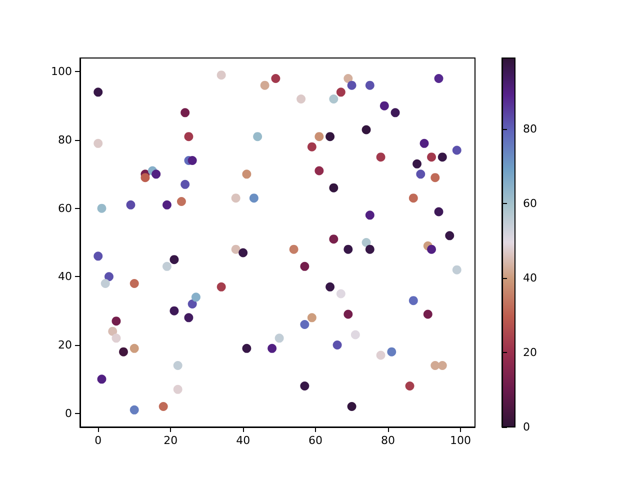 The width and height of the screenshot is (640, 480). Describe the element at coordinates (530, 203) in the screenshot. I see `color-bar-label: 60` at that location.